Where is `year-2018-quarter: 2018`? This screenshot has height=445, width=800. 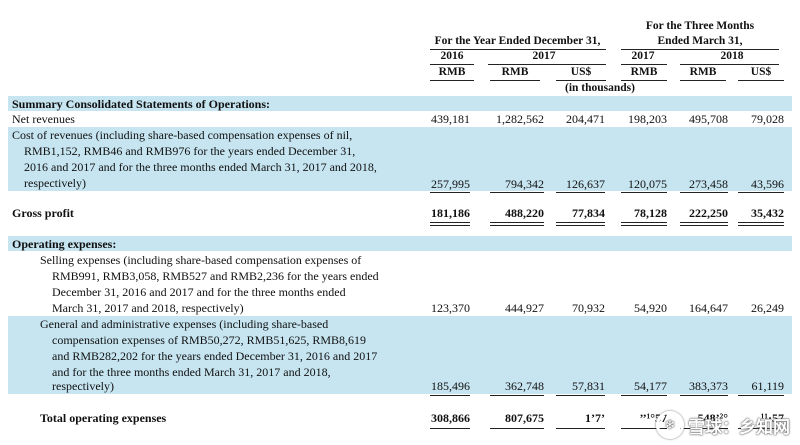
year-2018-quarter: 2018 is located at coordinates (732, 56).